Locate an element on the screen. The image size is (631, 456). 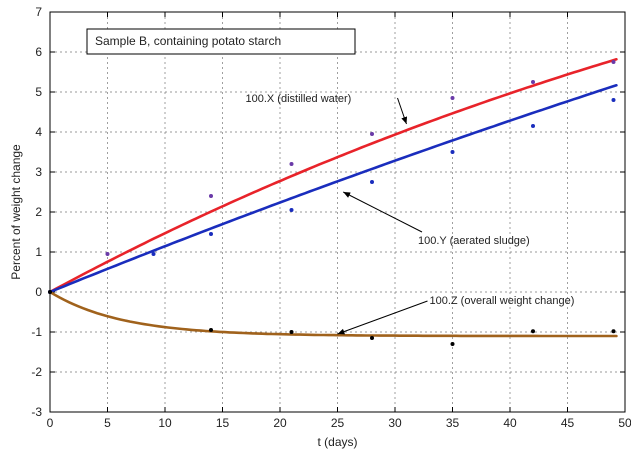
x-axis-label: t (days) is located at coordinates (337, 442).